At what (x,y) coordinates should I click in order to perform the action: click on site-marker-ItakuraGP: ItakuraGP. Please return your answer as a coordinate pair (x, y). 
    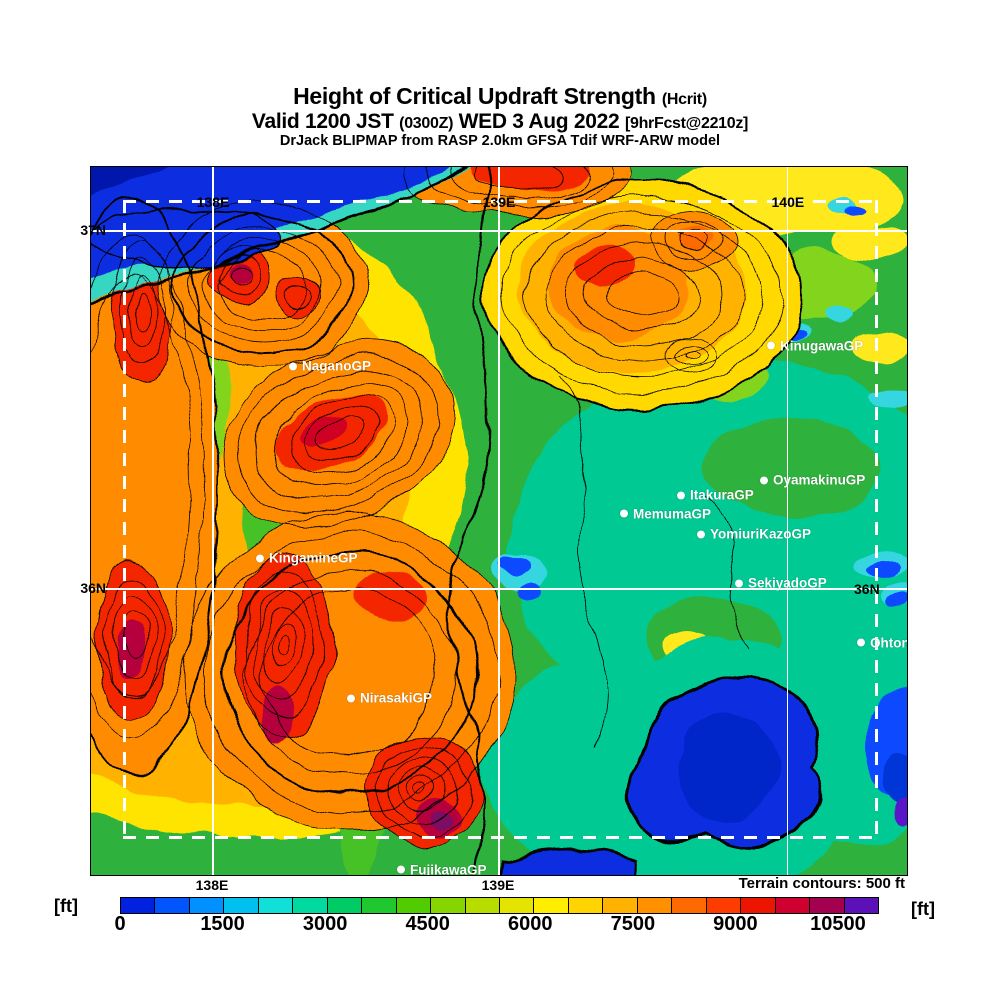
    Looking at the image, I should click on (715, 495).